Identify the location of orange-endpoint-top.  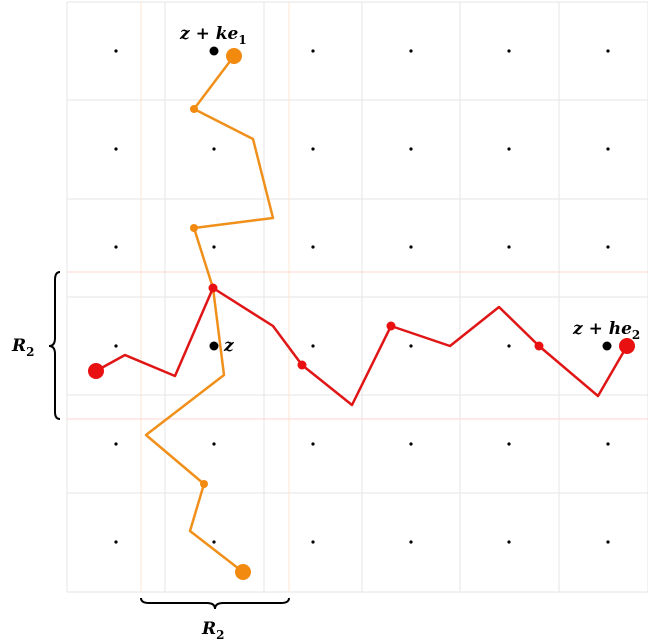
(234, 56).